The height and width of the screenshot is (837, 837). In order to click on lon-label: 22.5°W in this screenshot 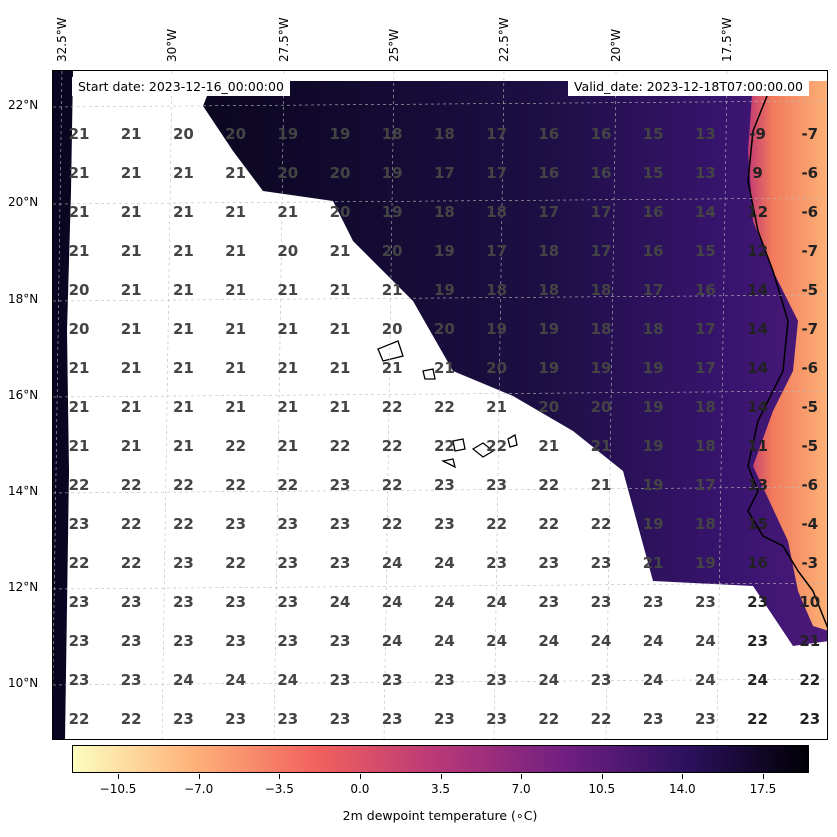, I will do `click(504, 39)`.